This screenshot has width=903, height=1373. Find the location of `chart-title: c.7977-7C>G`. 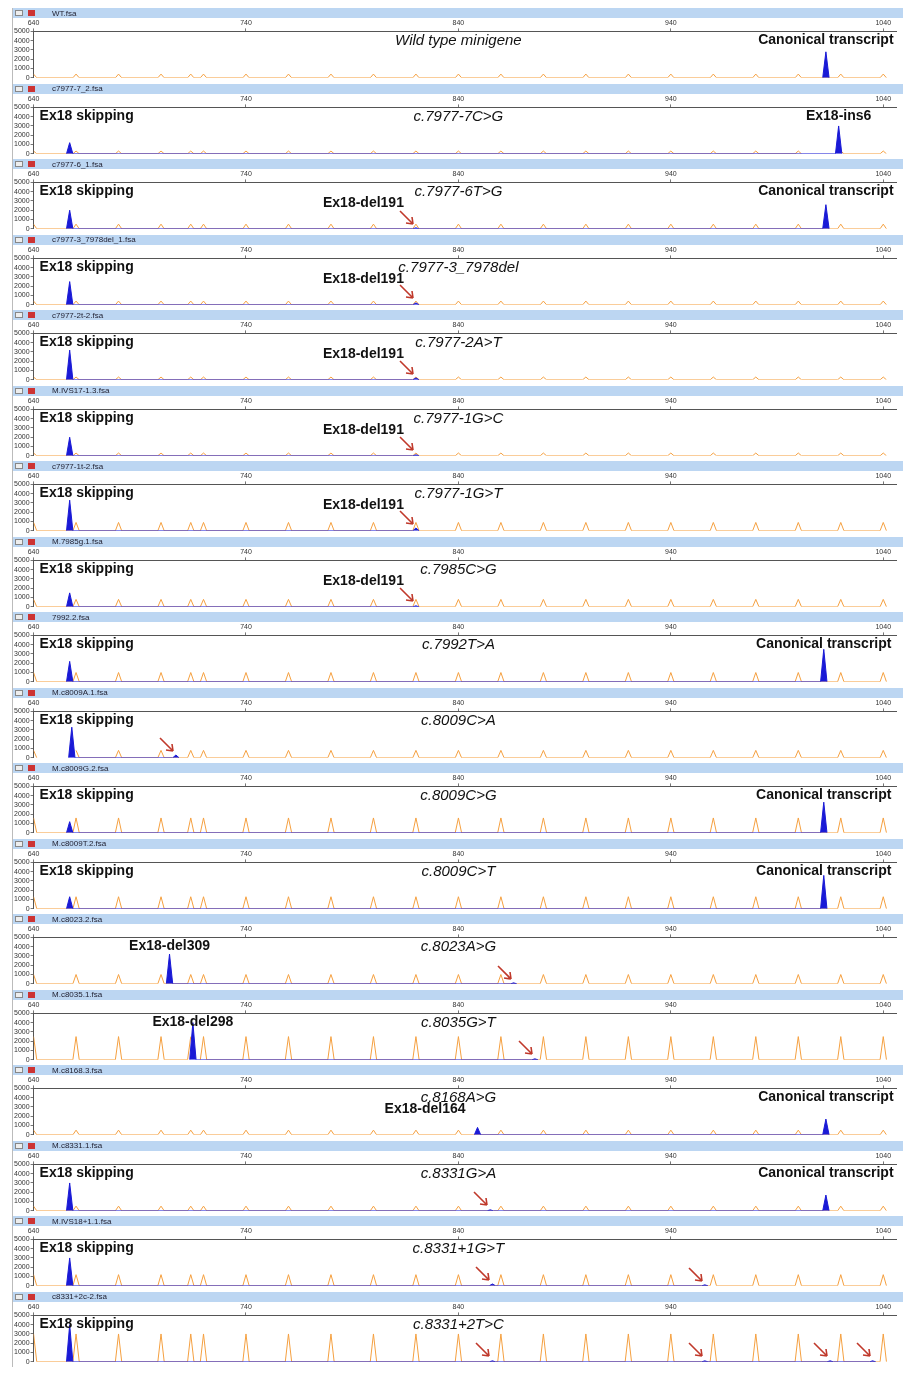

chart-title: c.7977-7C>G is located at coordinates (458, 115).